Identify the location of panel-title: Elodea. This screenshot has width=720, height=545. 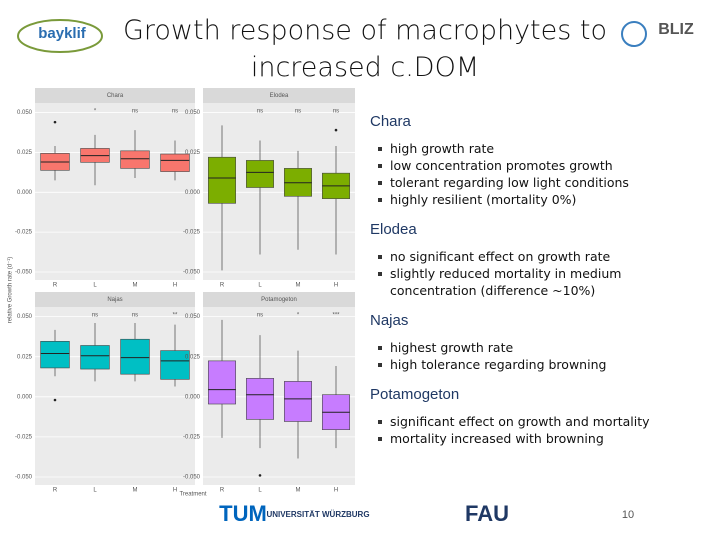
(279, 96).